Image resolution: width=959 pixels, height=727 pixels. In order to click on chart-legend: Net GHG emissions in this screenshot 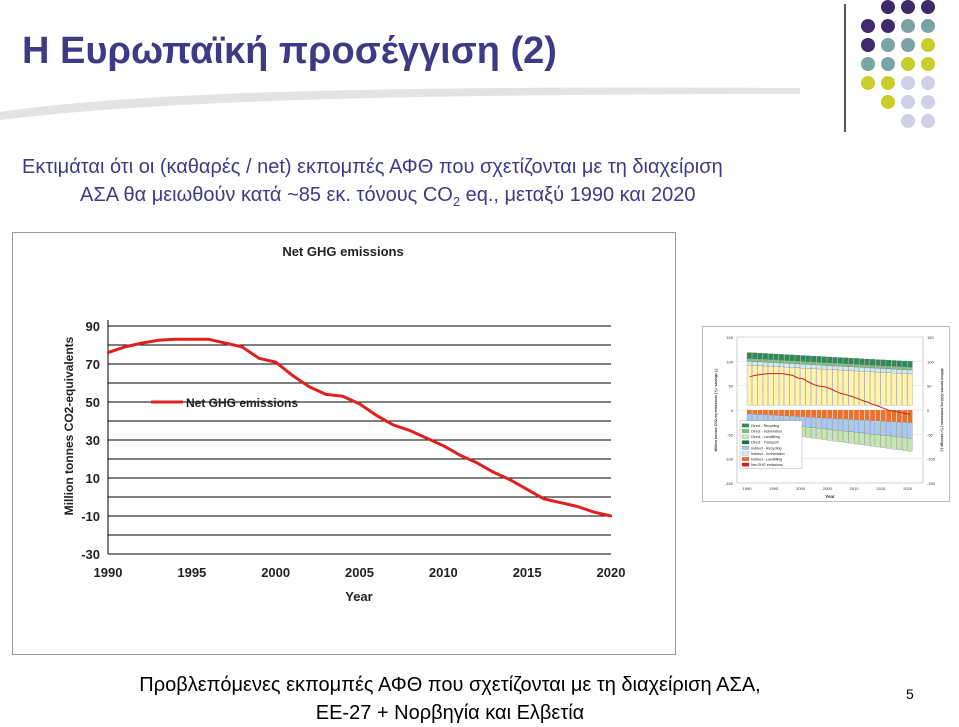, I will do `click(224, 403)`.